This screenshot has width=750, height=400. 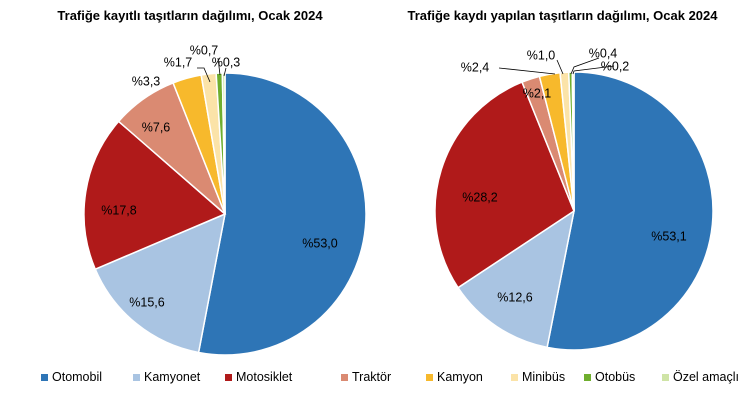 What do you see at coordinates (118, 210) in the screenshot?
I see `data-label: %17,8` at bounding box center [118, 210].